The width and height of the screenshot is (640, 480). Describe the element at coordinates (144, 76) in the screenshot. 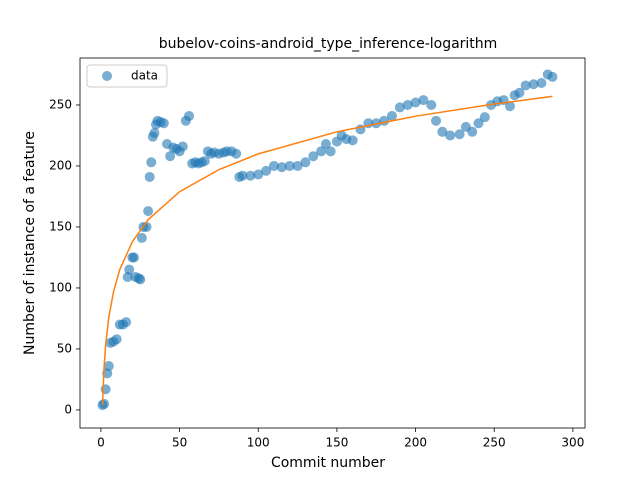

I see `legend-label: data` at that location.